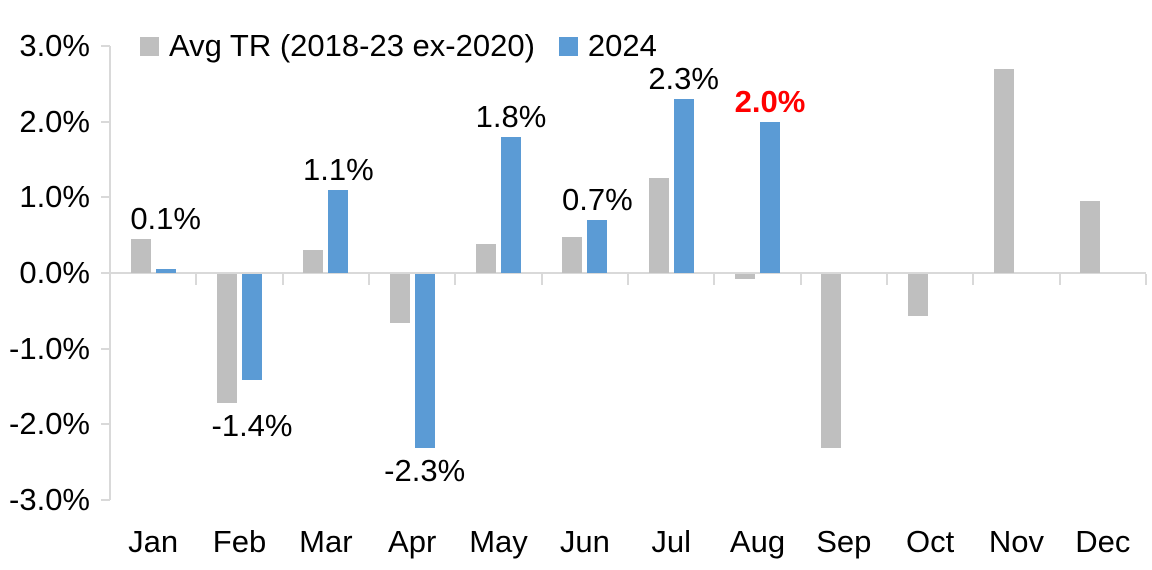  Describe the element at coordinates (757, 541) in the screenshot. I see `x-axis-label-aug: Aug` at that location.